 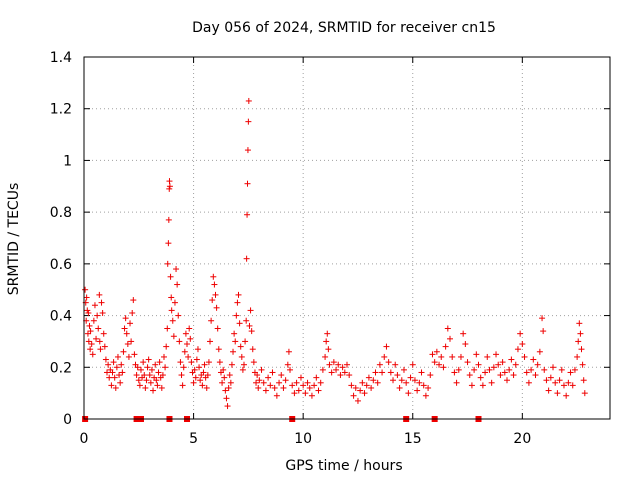 What do you see at coordinates (84, 439) in the screenshot?
I see `x-tick-label: 0` at bounding box center [84, 439].